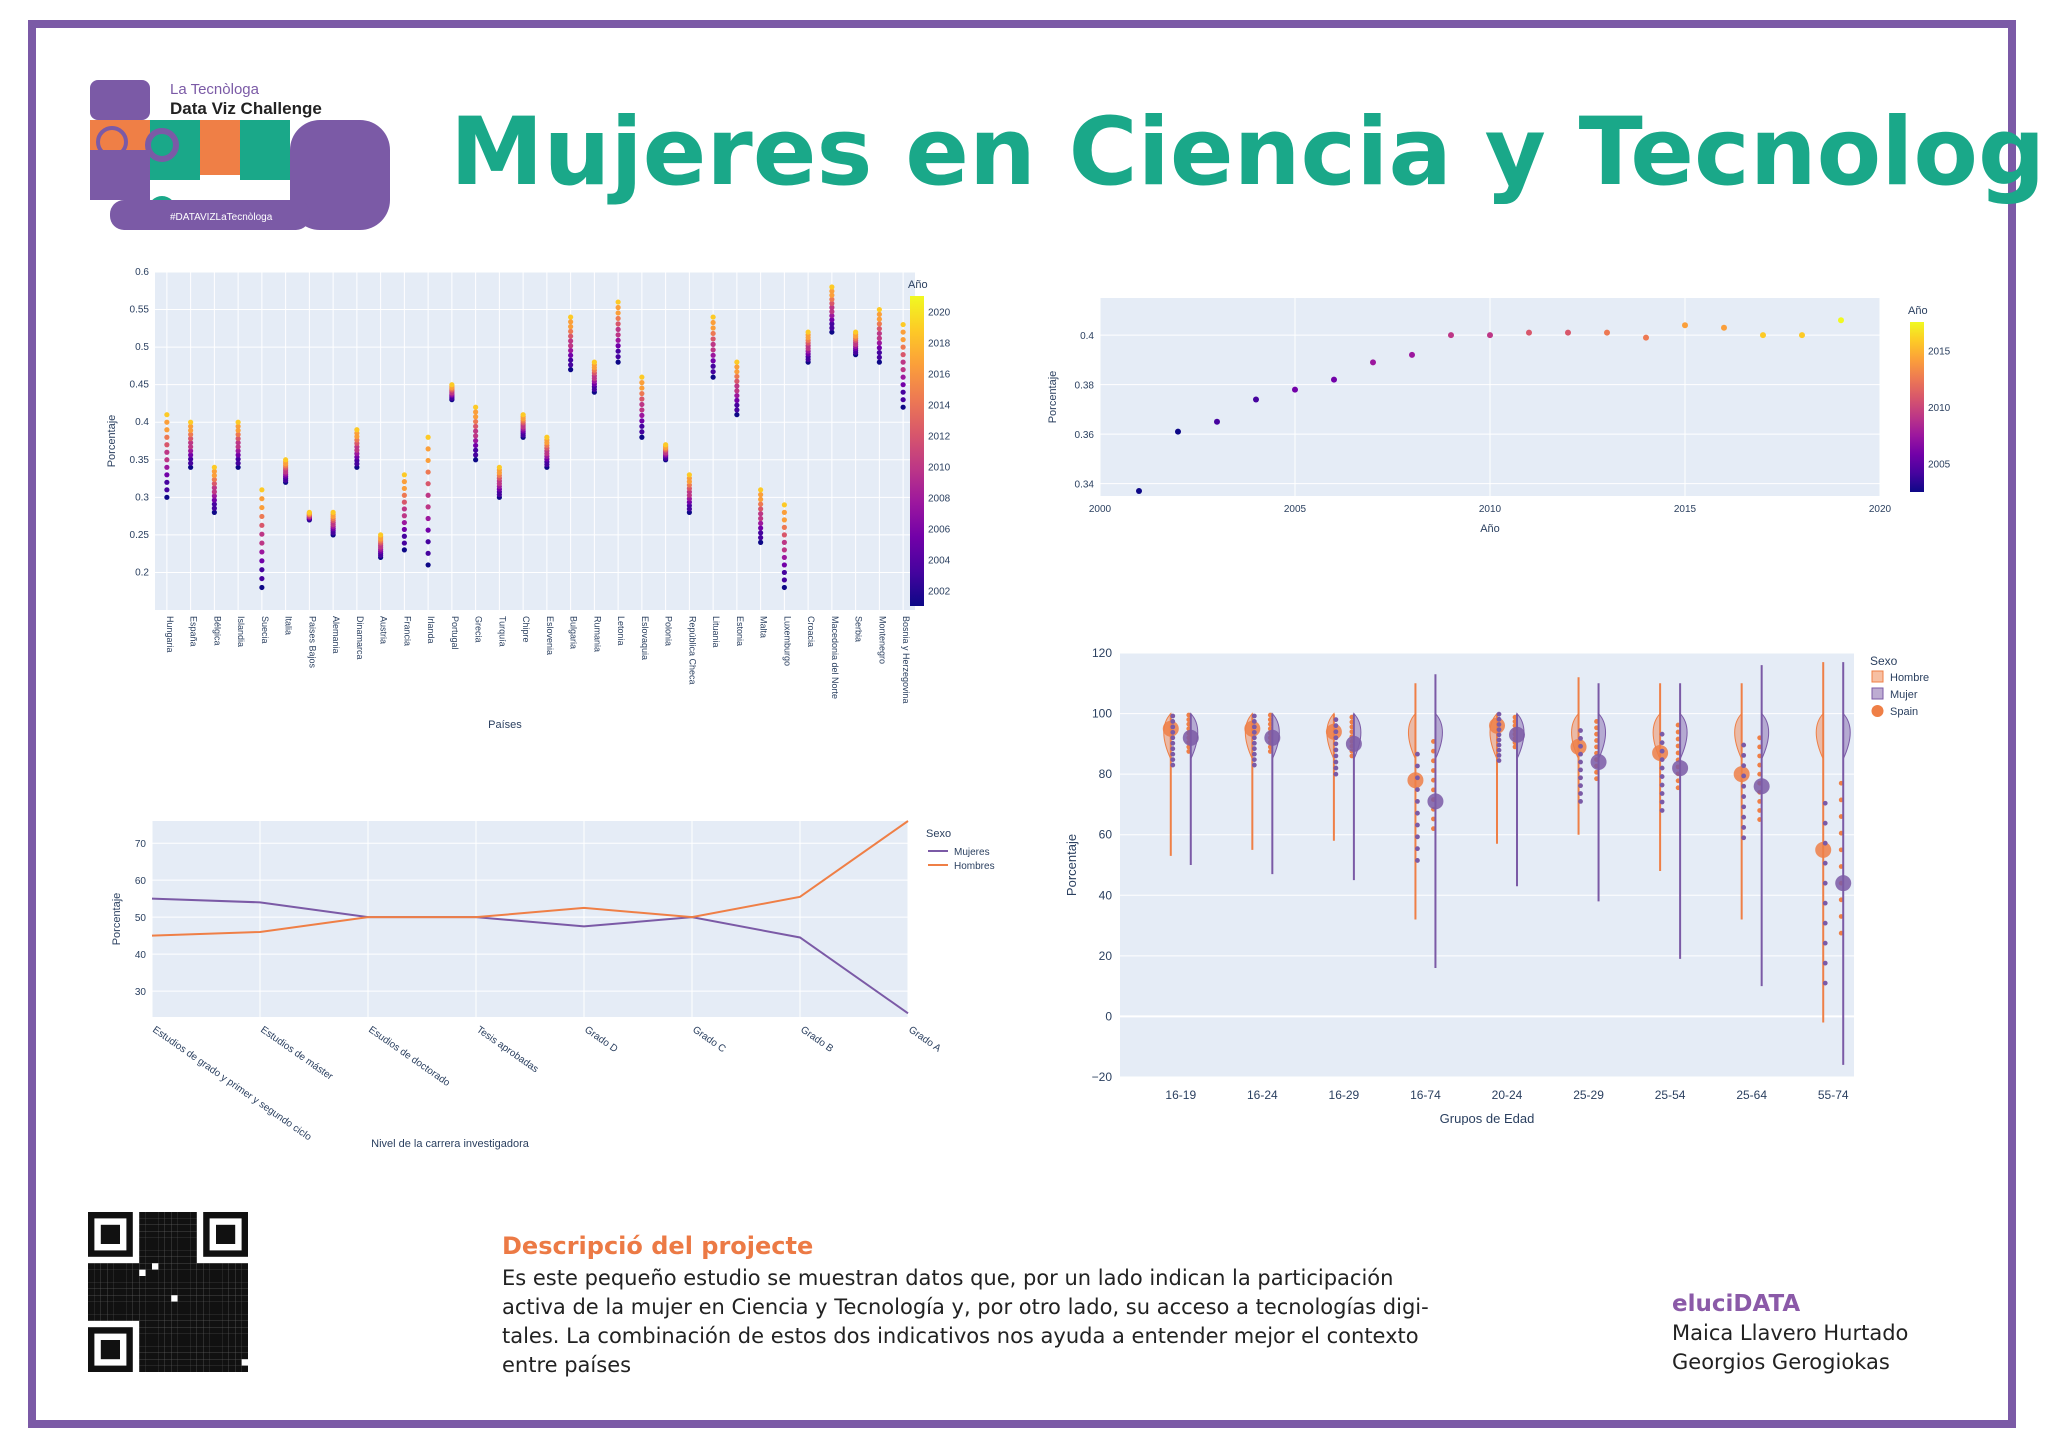  Describe the element at coordinates (1490, 529) in the screenshot. I see `x-axis-label: Año` at that location.